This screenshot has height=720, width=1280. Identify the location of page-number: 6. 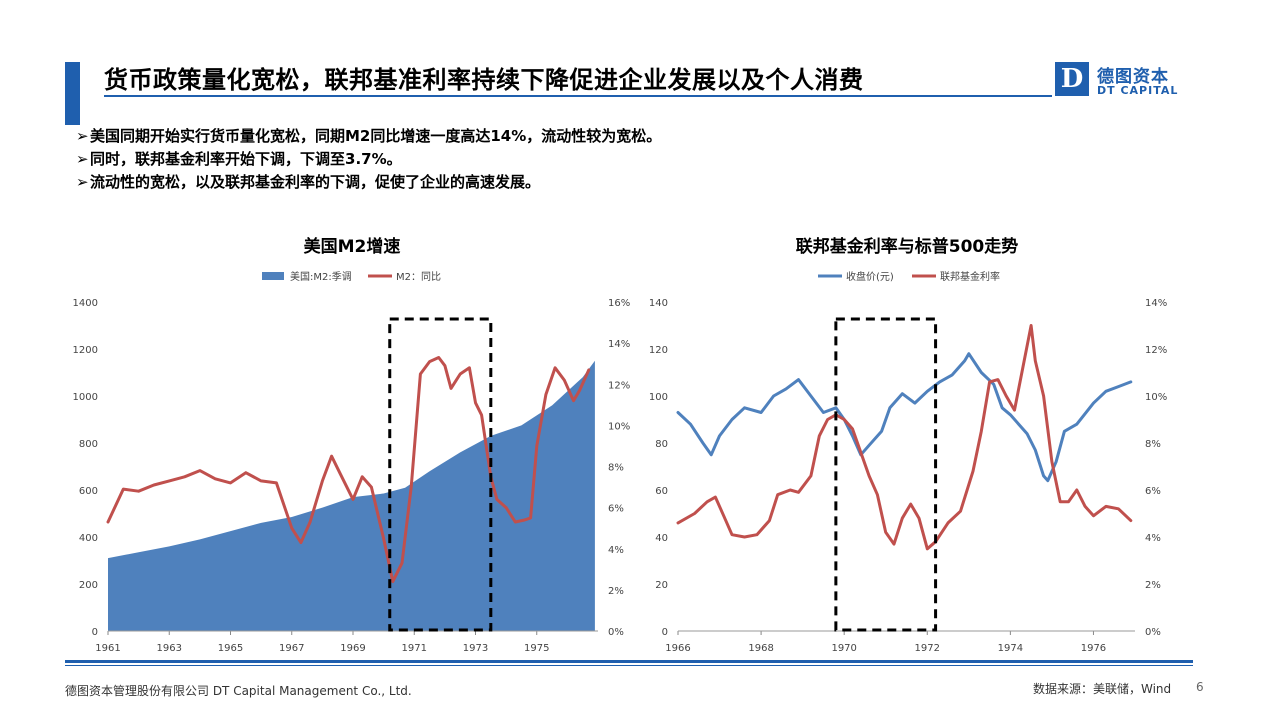
(1200, 687).